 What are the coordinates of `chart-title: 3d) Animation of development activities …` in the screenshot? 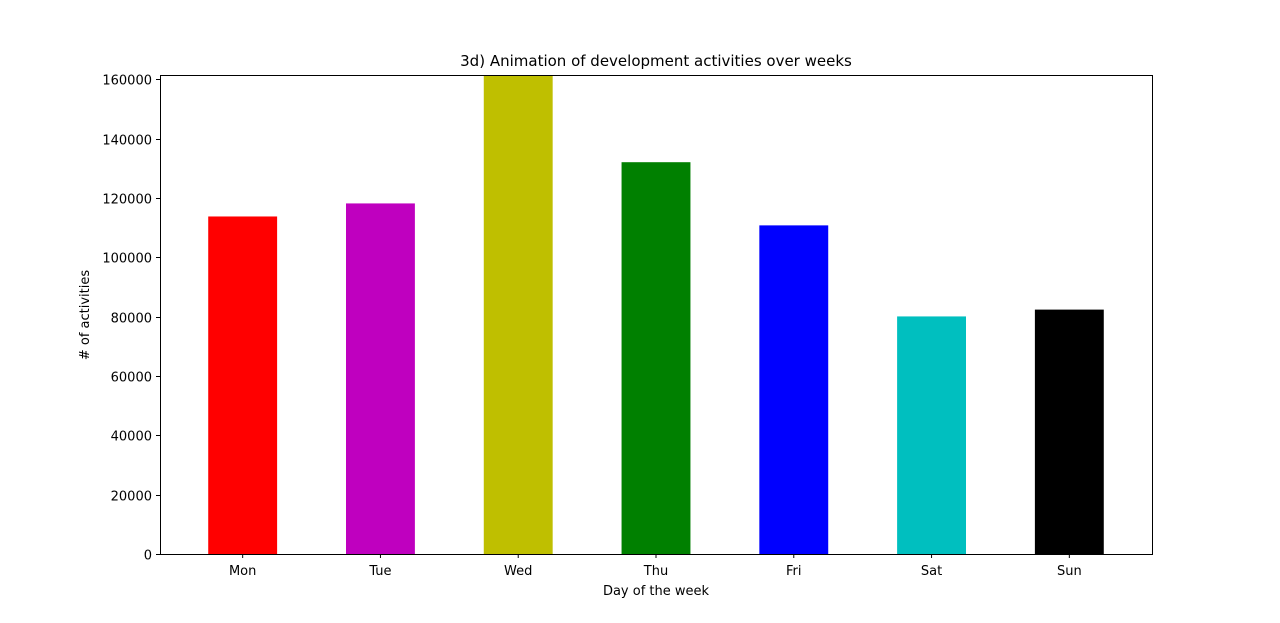 It's located at (656, 61).